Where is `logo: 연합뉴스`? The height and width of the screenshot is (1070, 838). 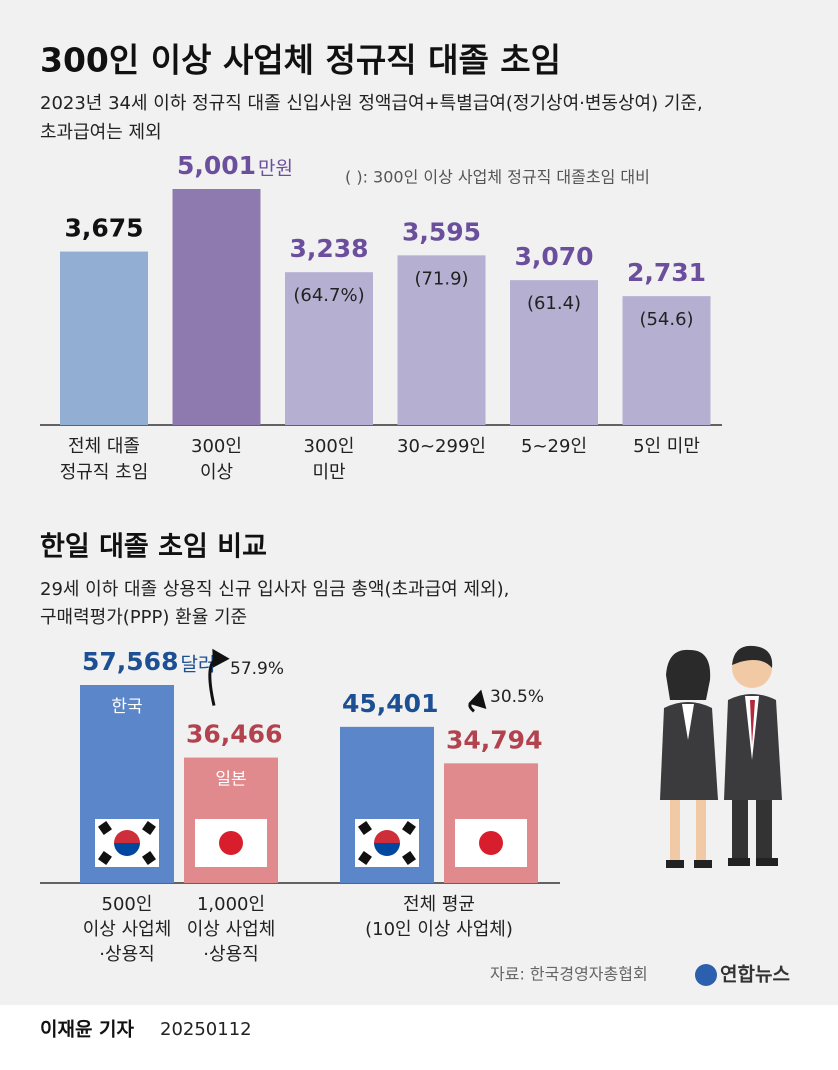
logo: 연합뉴스 is located at coordinates (755, 975).